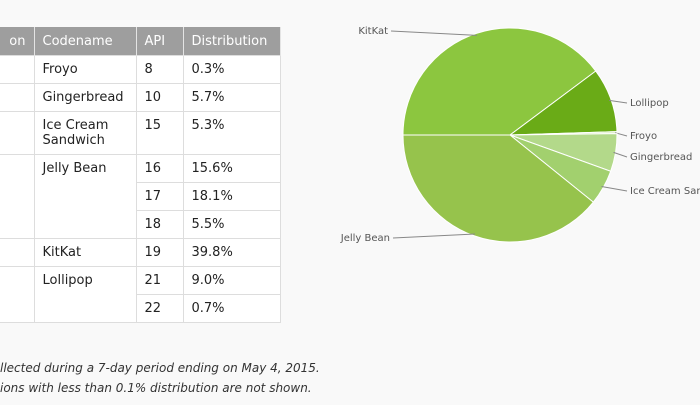  I want to click on row: 22 0.7%, so click(140, 308).